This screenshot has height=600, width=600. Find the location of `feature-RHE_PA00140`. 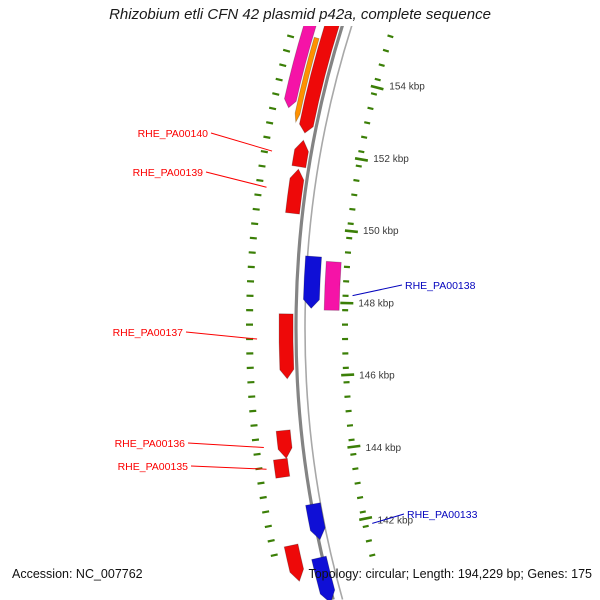

feature-RHE_PA00140 is located at coordinates (300, 154).